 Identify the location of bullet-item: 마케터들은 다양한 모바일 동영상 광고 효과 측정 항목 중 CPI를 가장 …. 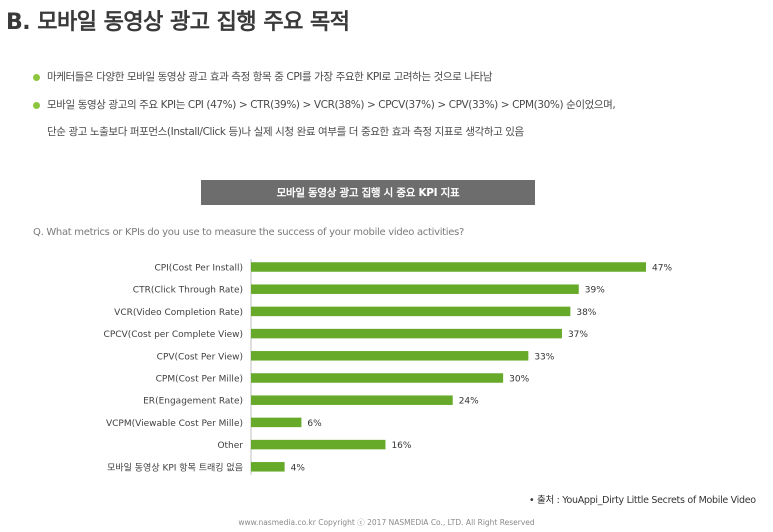
(263, 77).